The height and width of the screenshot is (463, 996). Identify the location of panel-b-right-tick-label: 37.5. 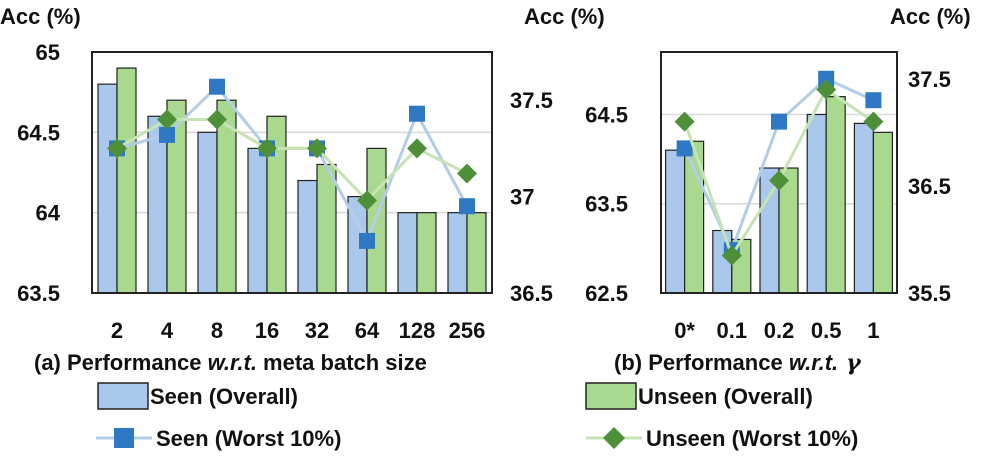
(929, 79).